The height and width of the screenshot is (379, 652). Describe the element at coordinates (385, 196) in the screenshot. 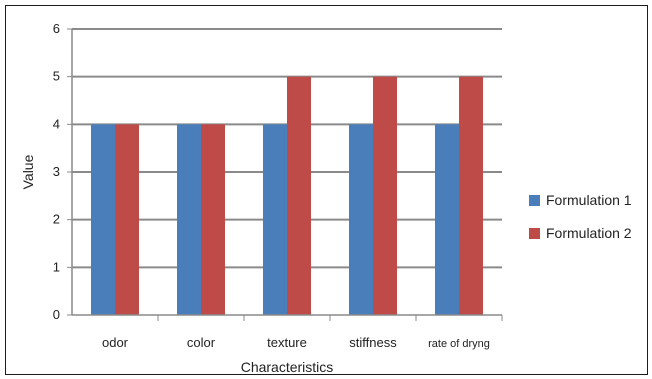

I see `bar-2-stiffness` at that location.